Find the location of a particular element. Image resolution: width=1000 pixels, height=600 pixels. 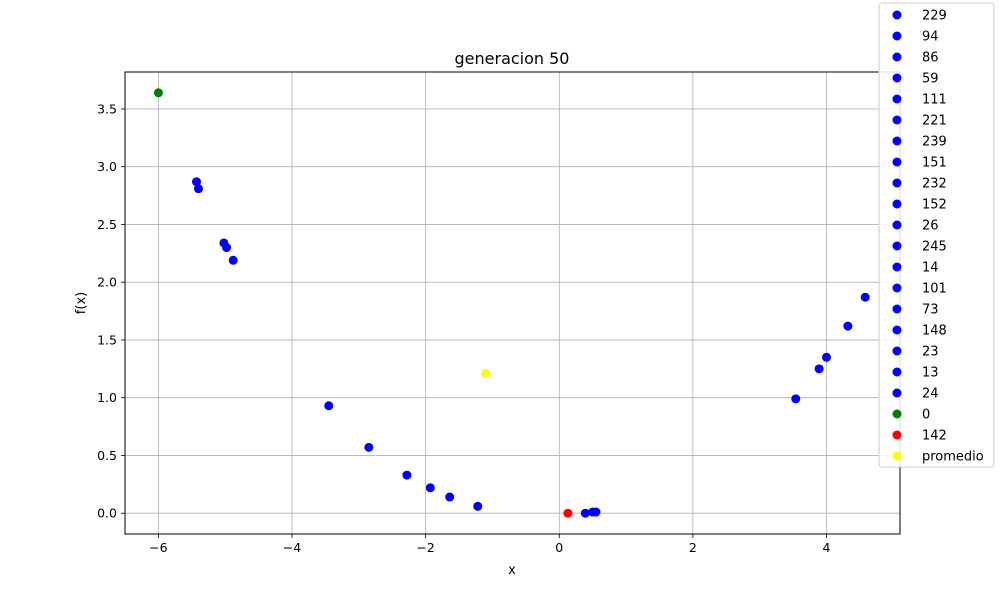

x-axis-ticks: −6 −4 −2 0 2 4 is located at coordinates (490, 544).